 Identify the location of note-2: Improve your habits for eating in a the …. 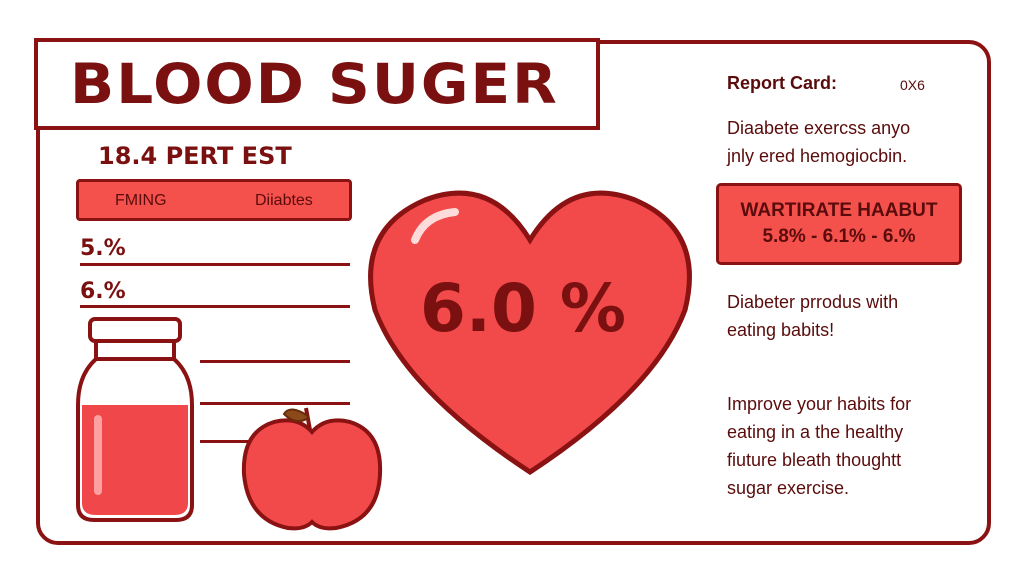
(819, 446).